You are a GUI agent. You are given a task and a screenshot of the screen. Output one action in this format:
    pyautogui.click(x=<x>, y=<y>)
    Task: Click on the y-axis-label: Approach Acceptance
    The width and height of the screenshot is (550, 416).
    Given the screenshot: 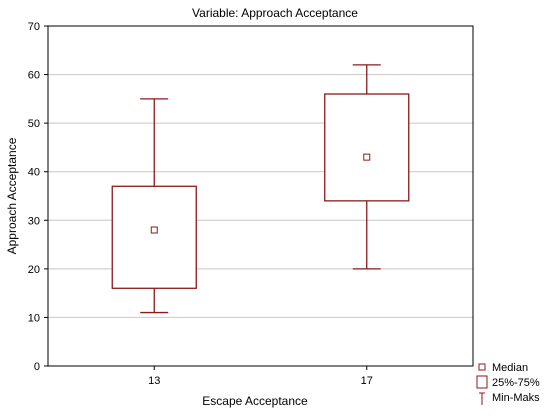 What is the action you would take?
    pyautogui.click(x=12, y=195)
    